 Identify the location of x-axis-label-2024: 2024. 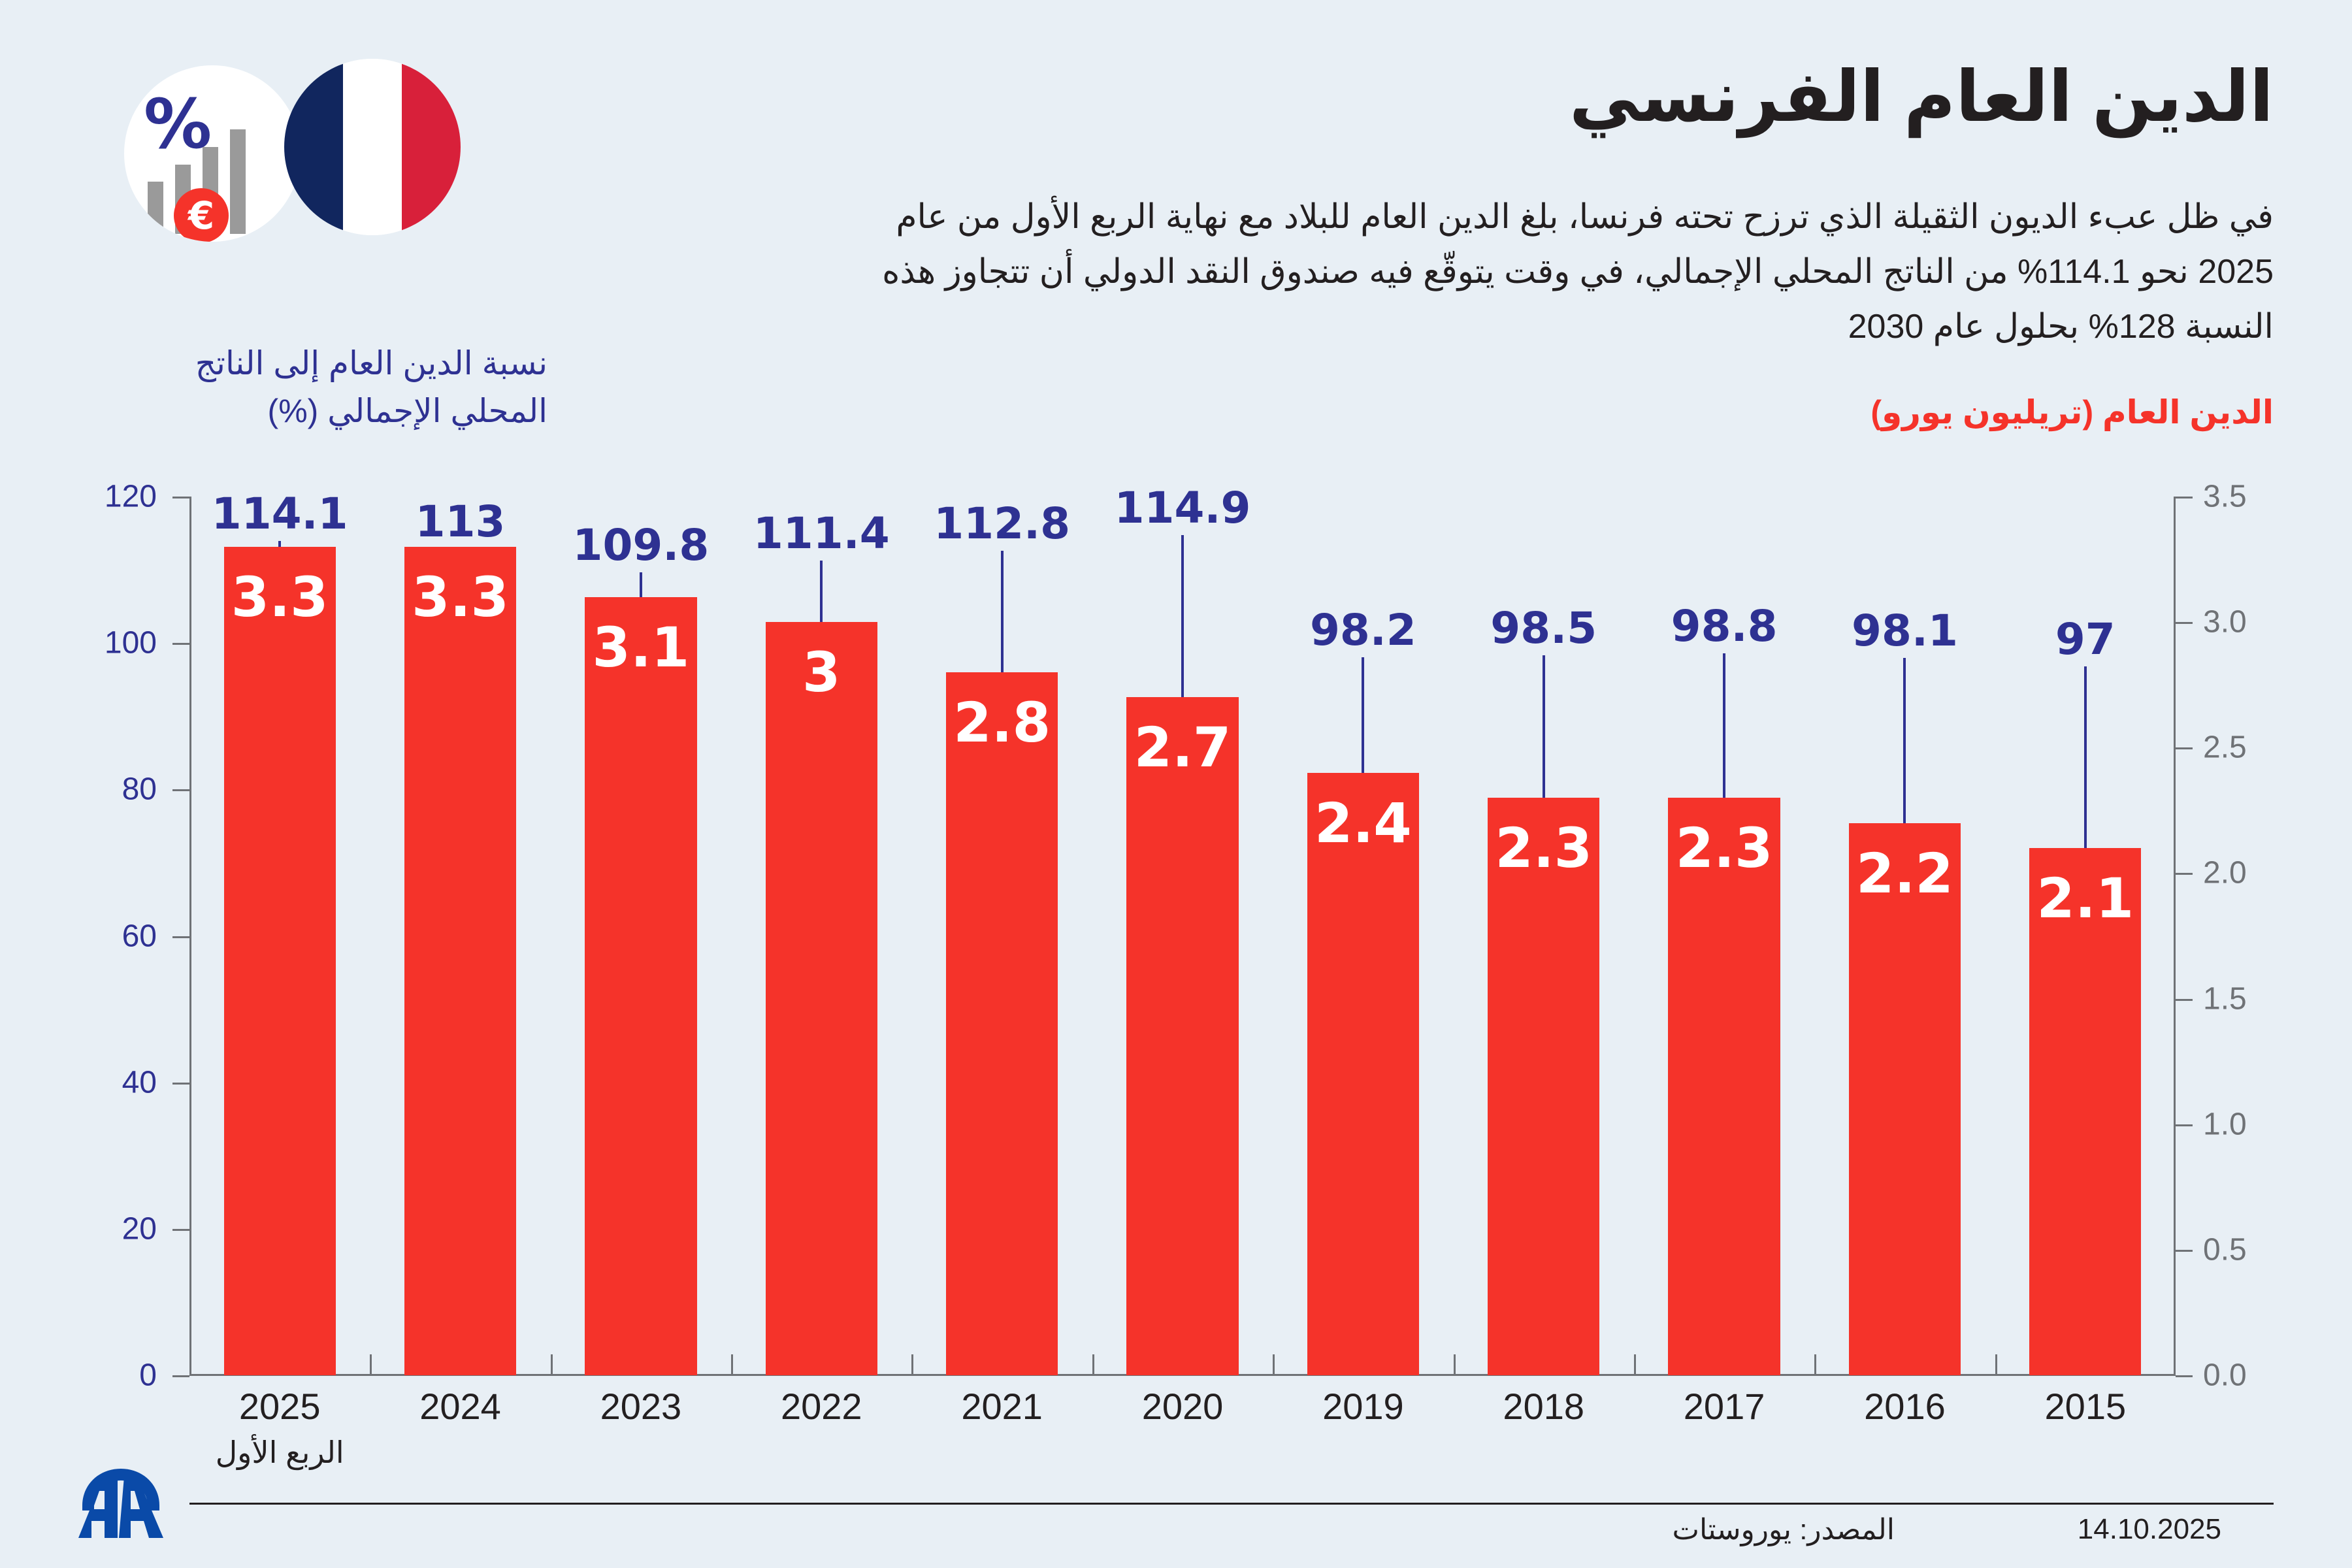
(460, 1406).